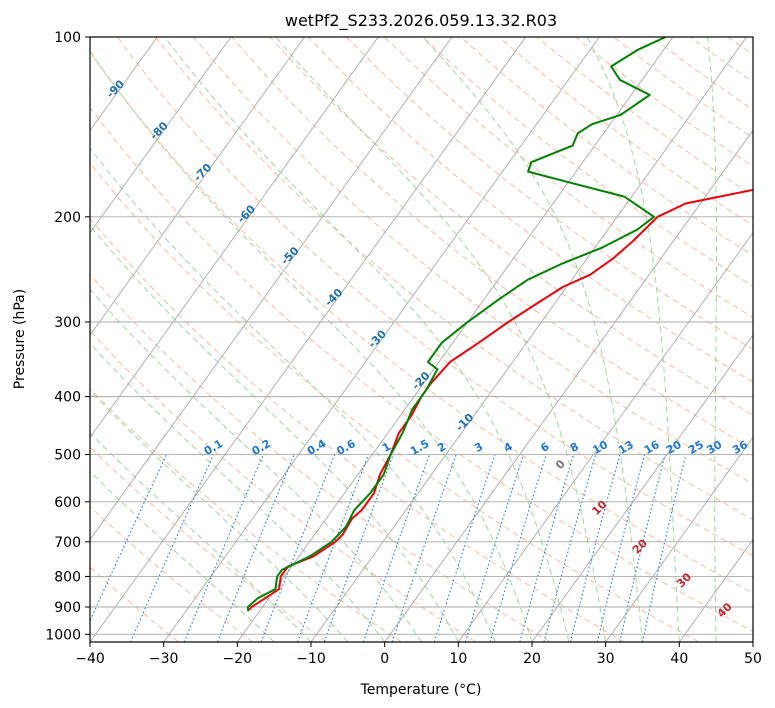 This screenshot has width=775, height=708. I want to click on moist-adiabat-label: 20, so click(640, 546).